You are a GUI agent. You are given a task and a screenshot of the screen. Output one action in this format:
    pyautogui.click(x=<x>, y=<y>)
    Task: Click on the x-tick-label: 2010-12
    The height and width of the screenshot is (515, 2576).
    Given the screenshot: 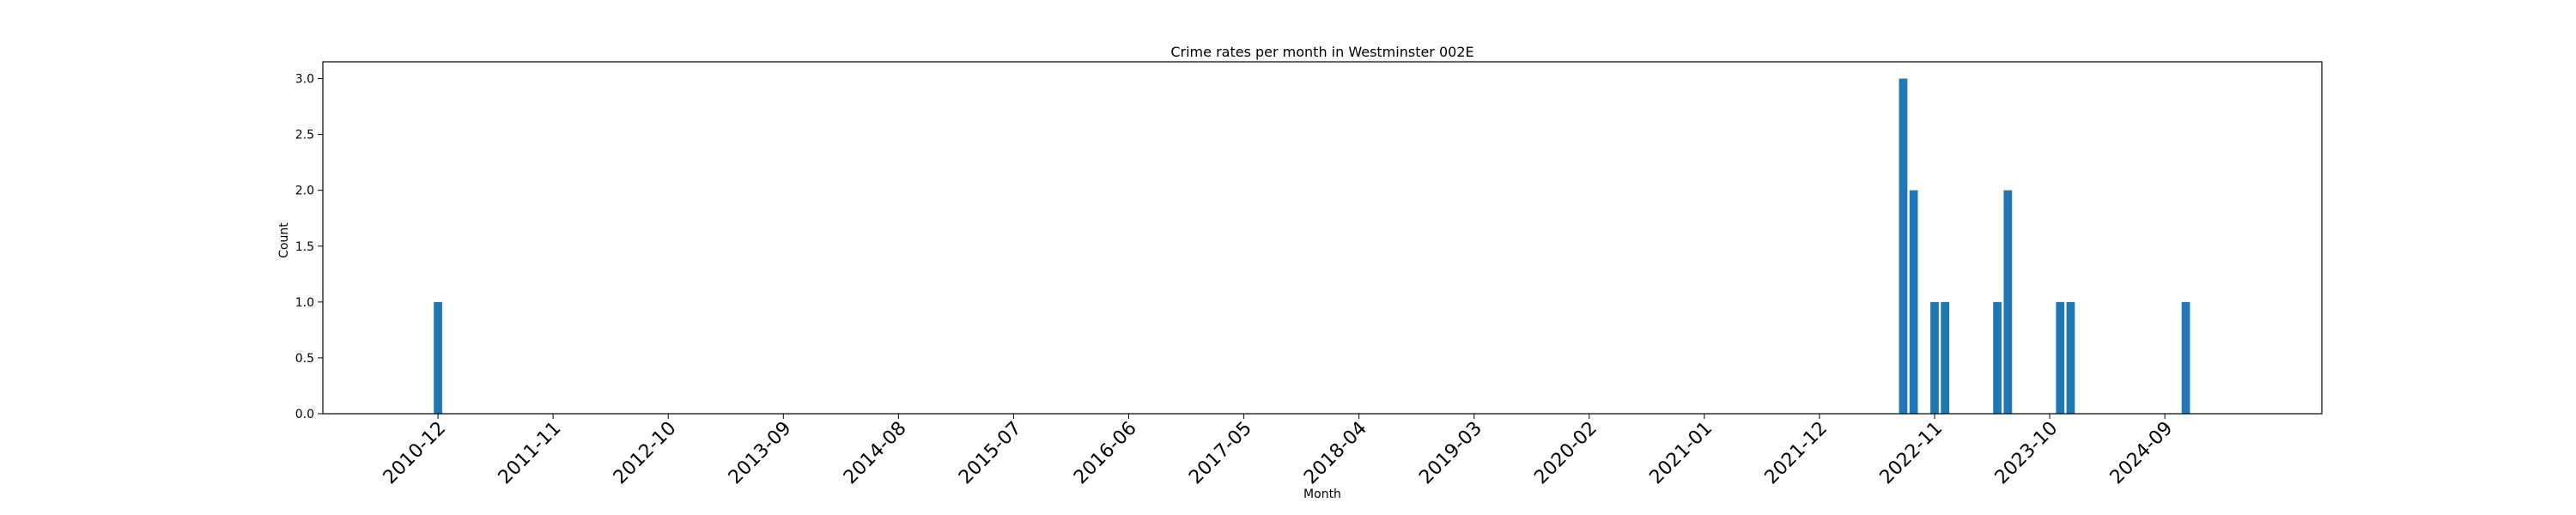 What is the action you would take?
    pyautogui.click(x=415, y=453)
    